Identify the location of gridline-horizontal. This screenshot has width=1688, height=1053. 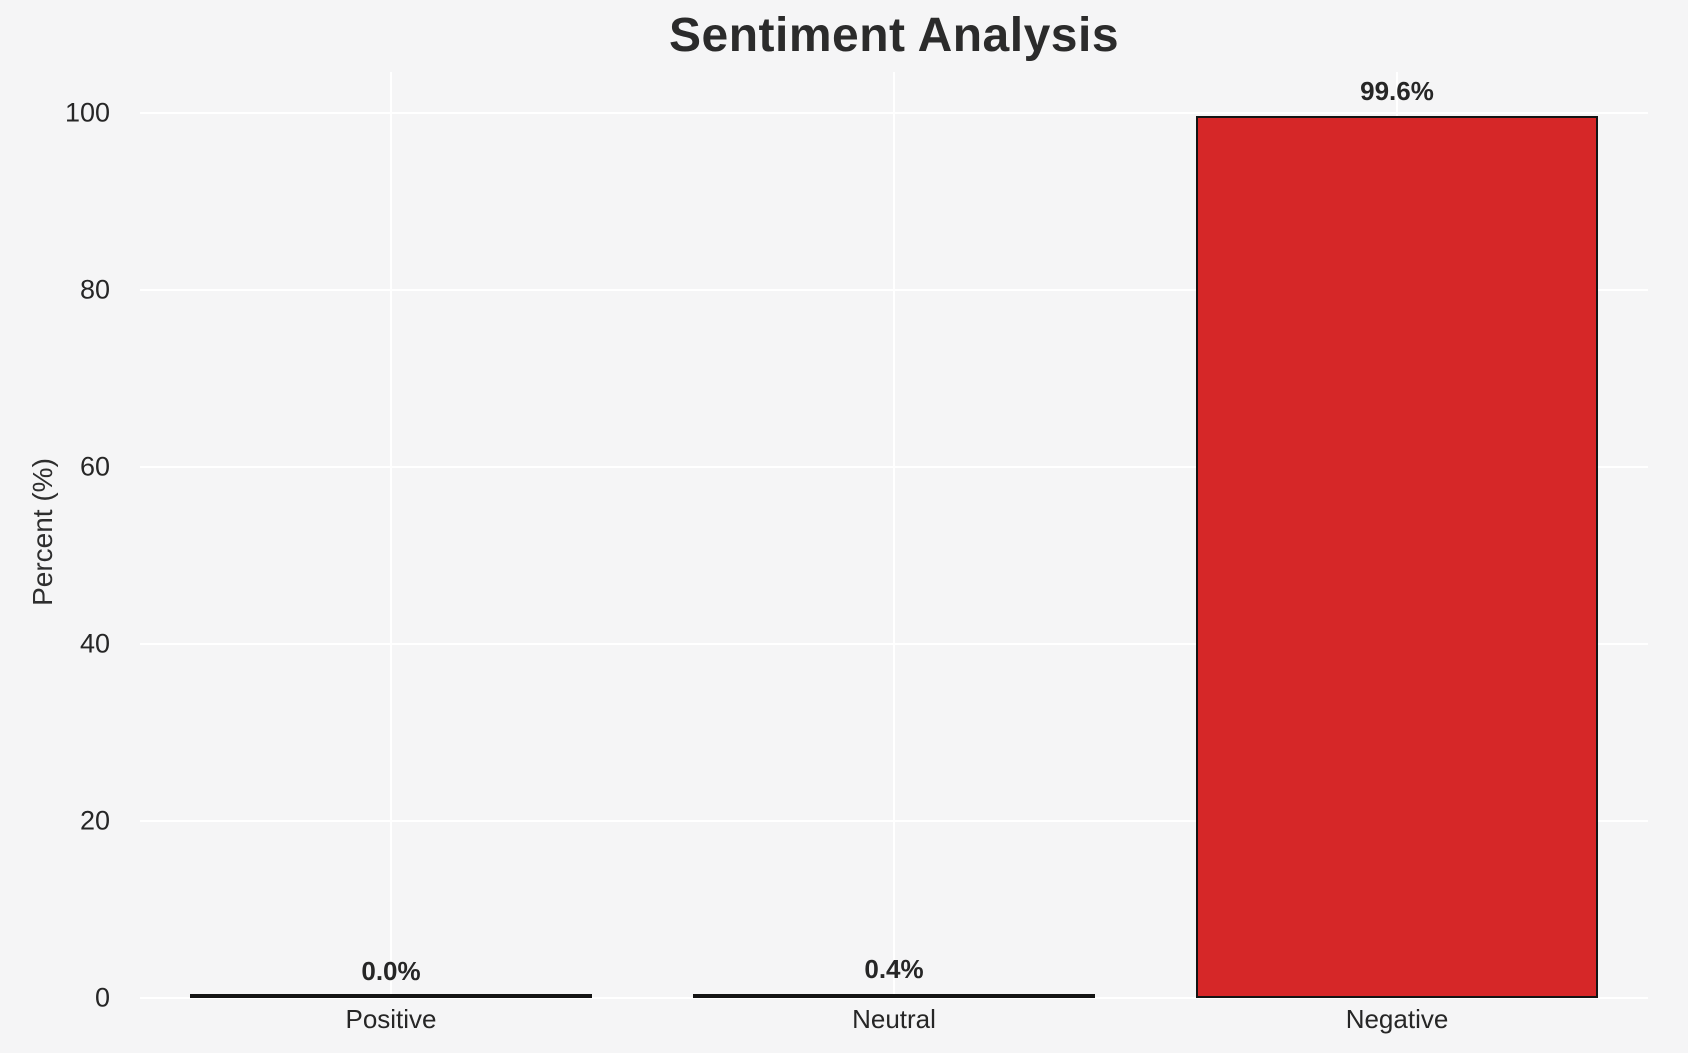
(894, 998).